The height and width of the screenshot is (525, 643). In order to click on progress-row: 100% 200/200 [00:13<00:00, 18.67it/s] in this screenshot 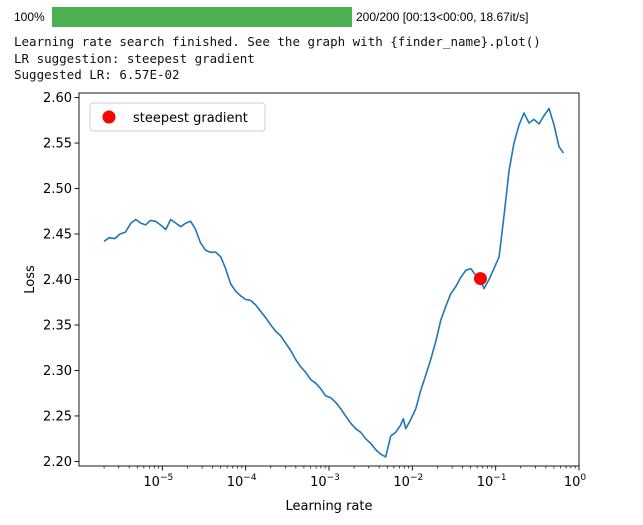, I will do `click(321, 17)`.